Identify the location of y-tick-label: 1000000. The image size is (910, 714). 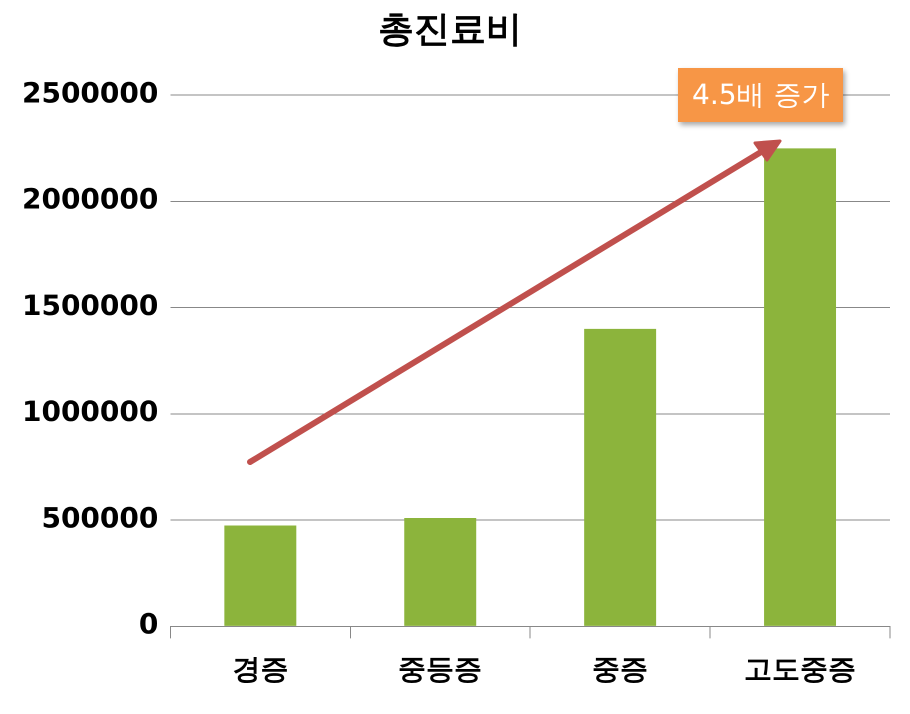
(90, 411).